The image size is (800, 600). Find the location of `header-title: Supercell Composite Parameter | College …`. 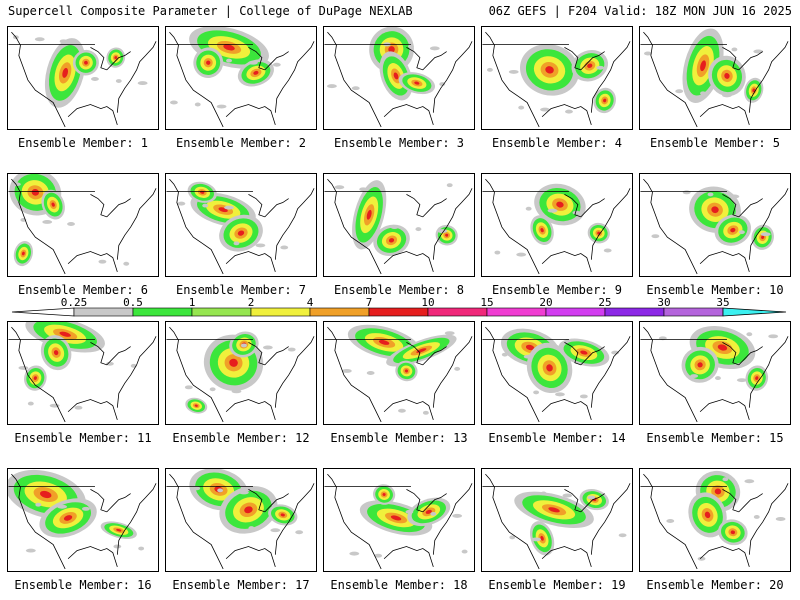

header-title: Supercell Composite Parameter | College … is located at coordinates (210, 11).